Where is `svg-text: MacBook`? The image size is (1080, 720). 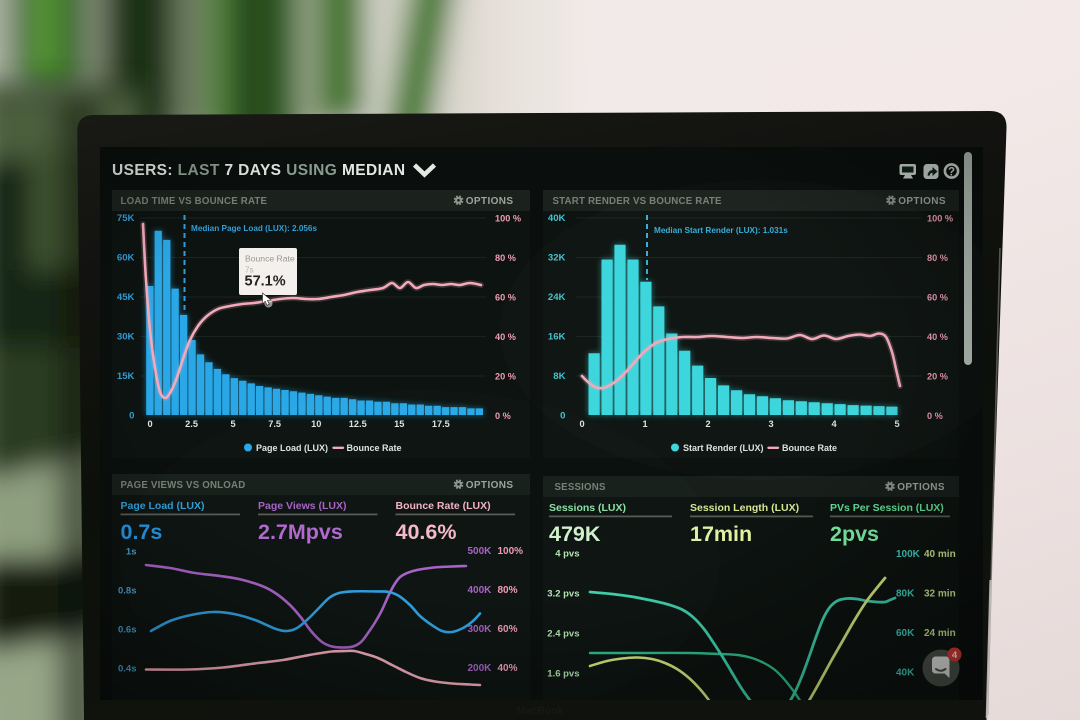 svg-text: MacBook is located at coordinates (540, 711).